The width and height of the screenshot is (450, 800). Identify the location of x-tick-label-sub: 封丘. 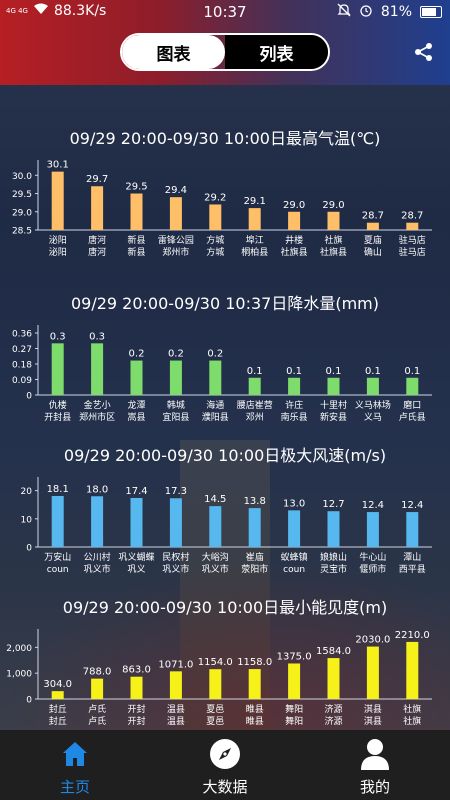
(58, 721).